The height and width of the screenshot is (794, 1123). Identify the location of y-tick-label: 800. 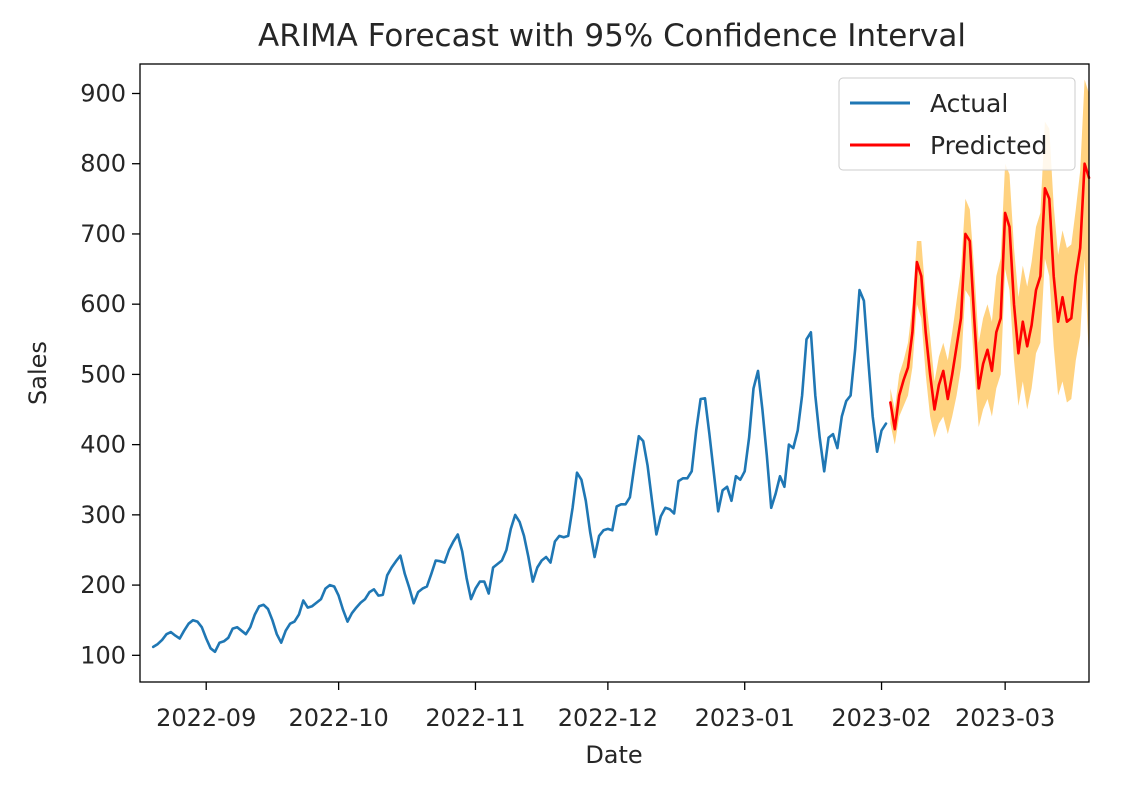
(103, 164).